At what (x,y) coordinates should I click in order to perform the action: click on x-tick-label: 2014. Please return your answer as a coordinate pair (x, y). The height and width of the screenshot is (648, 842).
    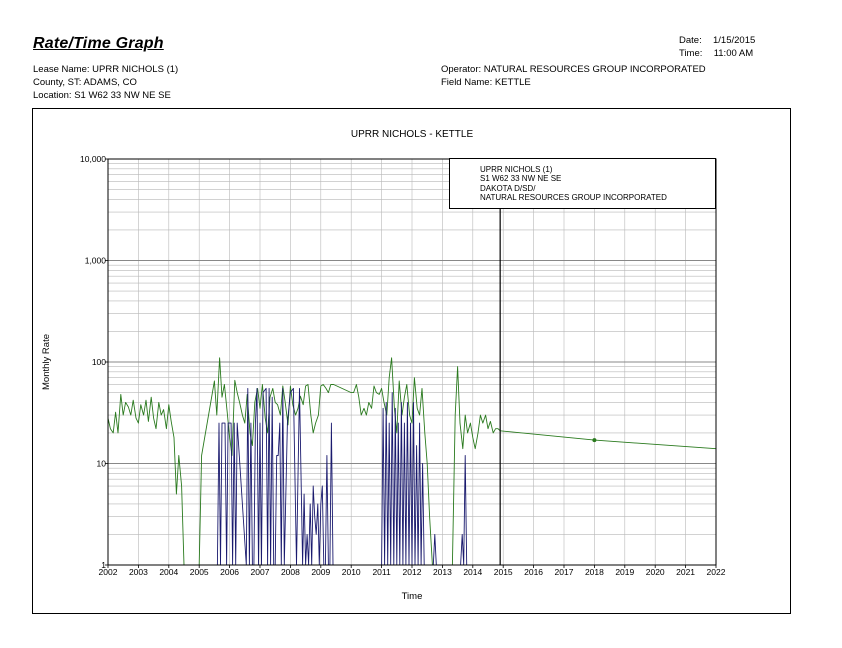
    Looking at the image, I should click on (472, 572).